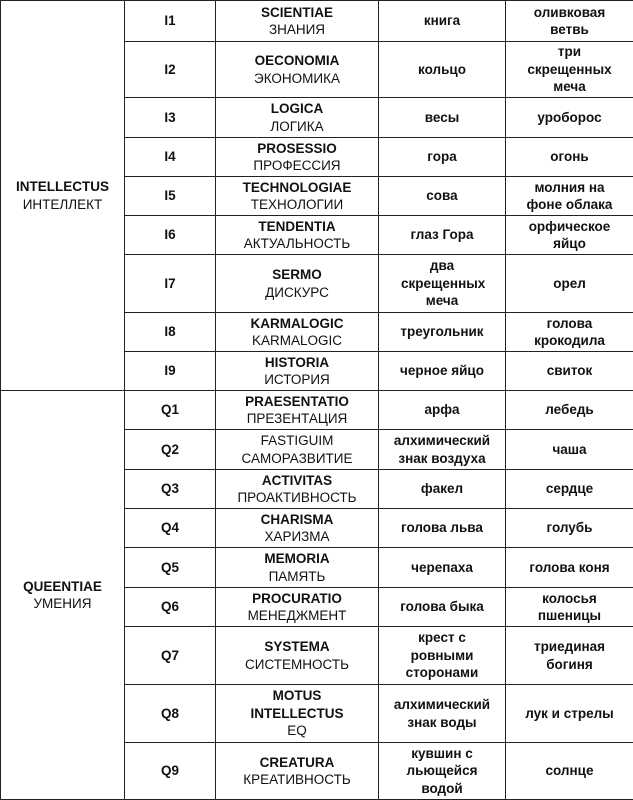  I want to click on symbol-1-cell: гора, so click(442, 157).